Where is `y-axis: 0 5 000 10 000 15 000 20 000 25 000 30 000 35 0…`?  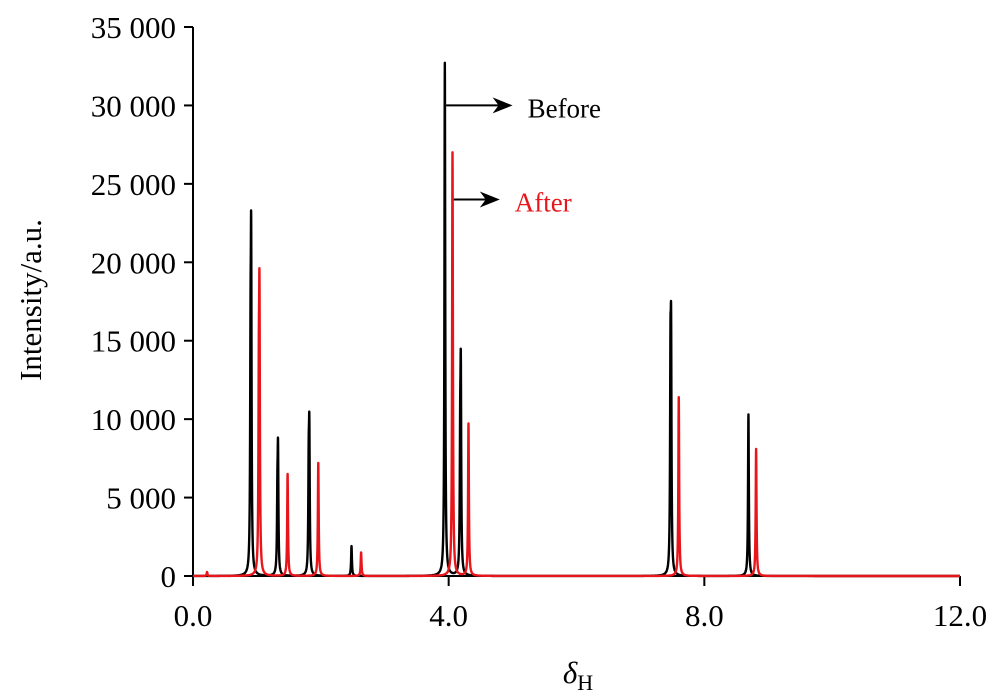
y-axis: 0 5 000 10 000 15 000 20 000 25 000 30 000 35 0… is located at coordinates (142, 302).